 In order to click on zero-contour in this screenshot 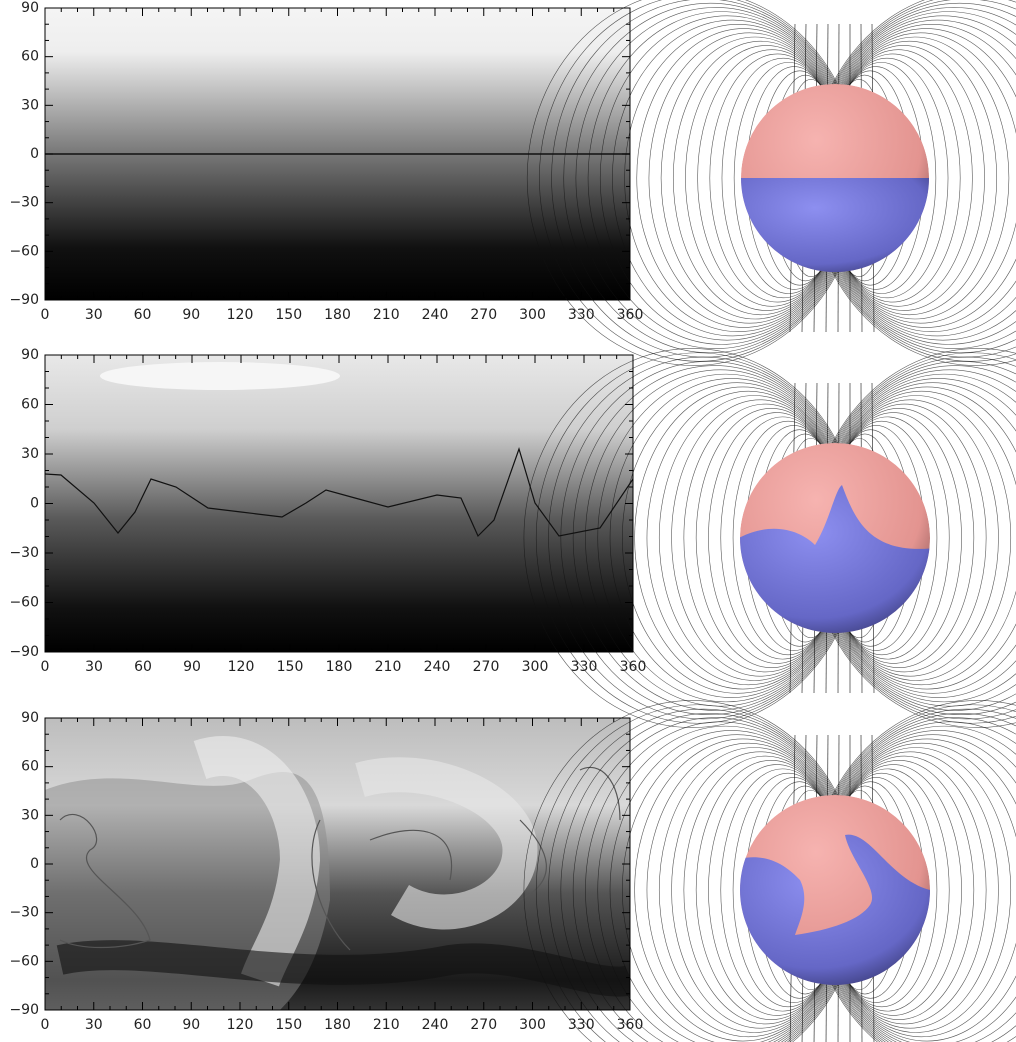, I will do `click(339, 492)`.